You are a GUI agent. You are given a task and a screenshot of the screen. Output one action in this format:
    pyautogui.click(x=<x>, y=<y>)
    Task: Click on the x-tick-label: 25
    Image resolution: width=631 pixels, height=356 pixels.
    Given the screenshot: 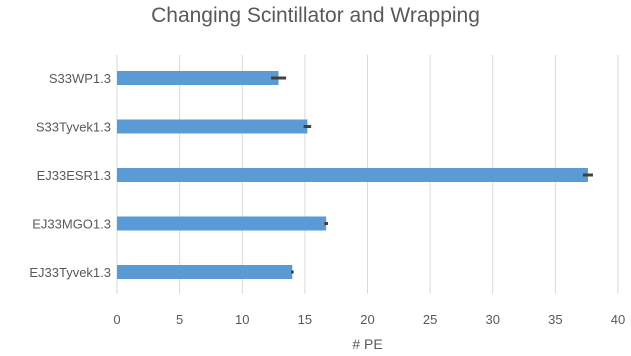 What is the action you would take?
    pyautogui.click(x=430, y=319)
    